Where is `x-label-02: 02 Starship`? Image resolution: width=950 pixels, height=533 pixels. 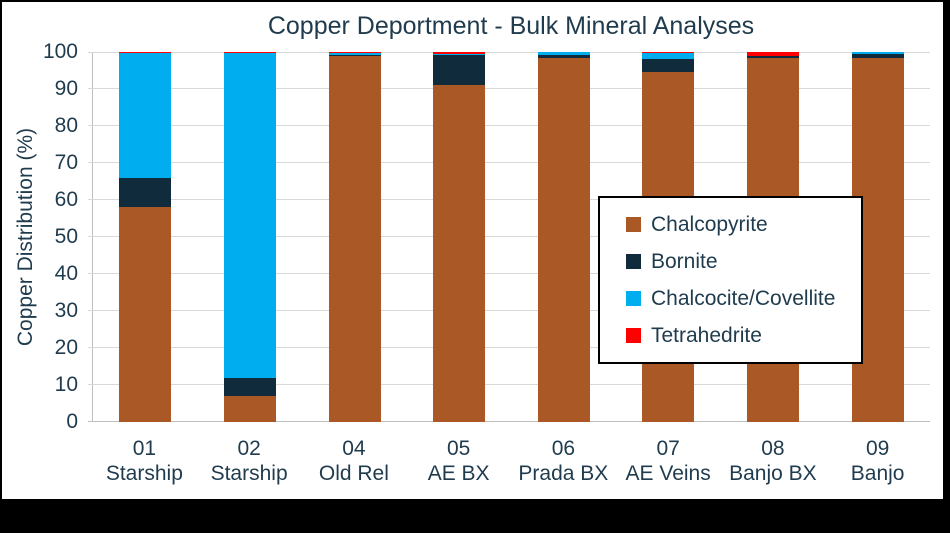 x-label-02: 02 Starship is located at coordinates (249, 461).